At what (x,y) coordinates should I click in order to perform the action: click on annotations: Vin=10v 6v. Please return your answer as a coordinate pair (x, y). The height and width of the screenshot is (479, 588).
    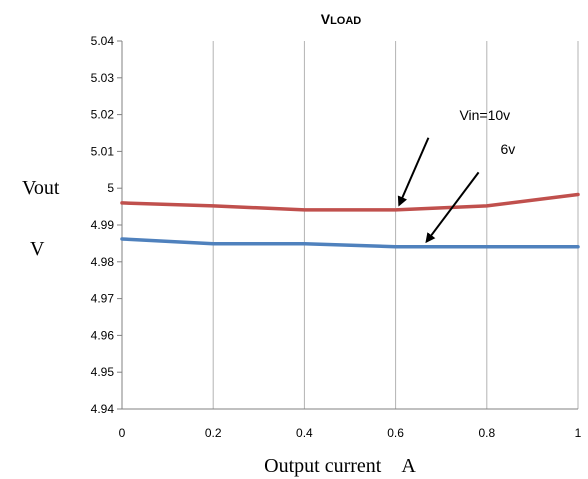
    Looking at the image, I should click on (456, 175).